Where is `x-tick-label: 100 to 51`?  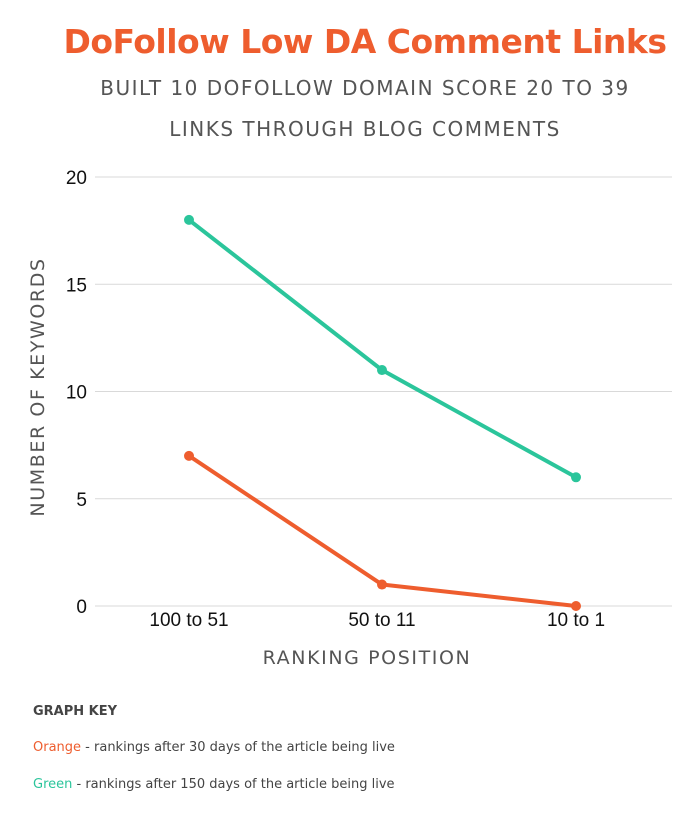
x-tick-label: 100 to 51 is located at coordinates (188, 620).